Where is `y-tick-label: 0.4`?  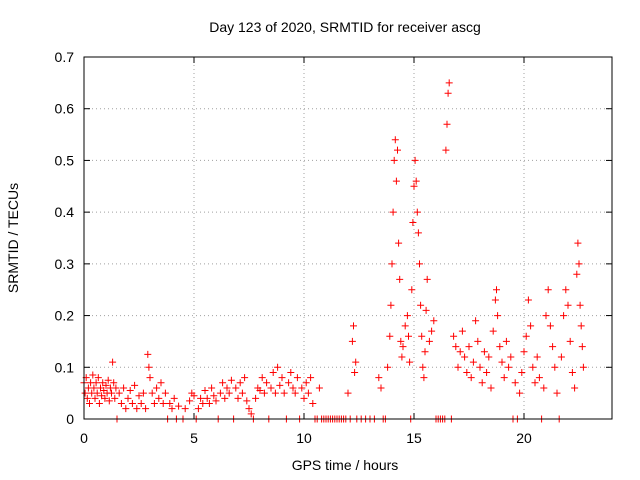 y-tick-label: 0.4 is located at coordinates (65, 212).